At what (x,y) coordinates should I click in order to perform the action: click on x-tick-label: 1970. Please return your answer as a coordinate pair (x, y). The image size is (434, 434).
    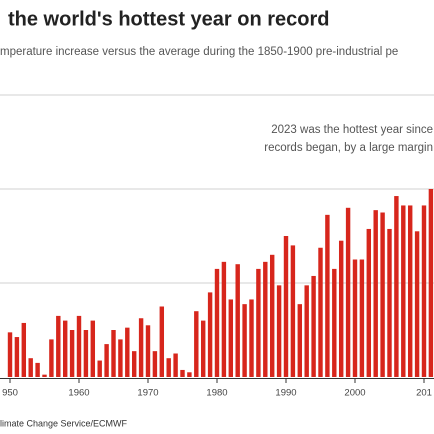
    Looking at the image, I should click on (147, 393).